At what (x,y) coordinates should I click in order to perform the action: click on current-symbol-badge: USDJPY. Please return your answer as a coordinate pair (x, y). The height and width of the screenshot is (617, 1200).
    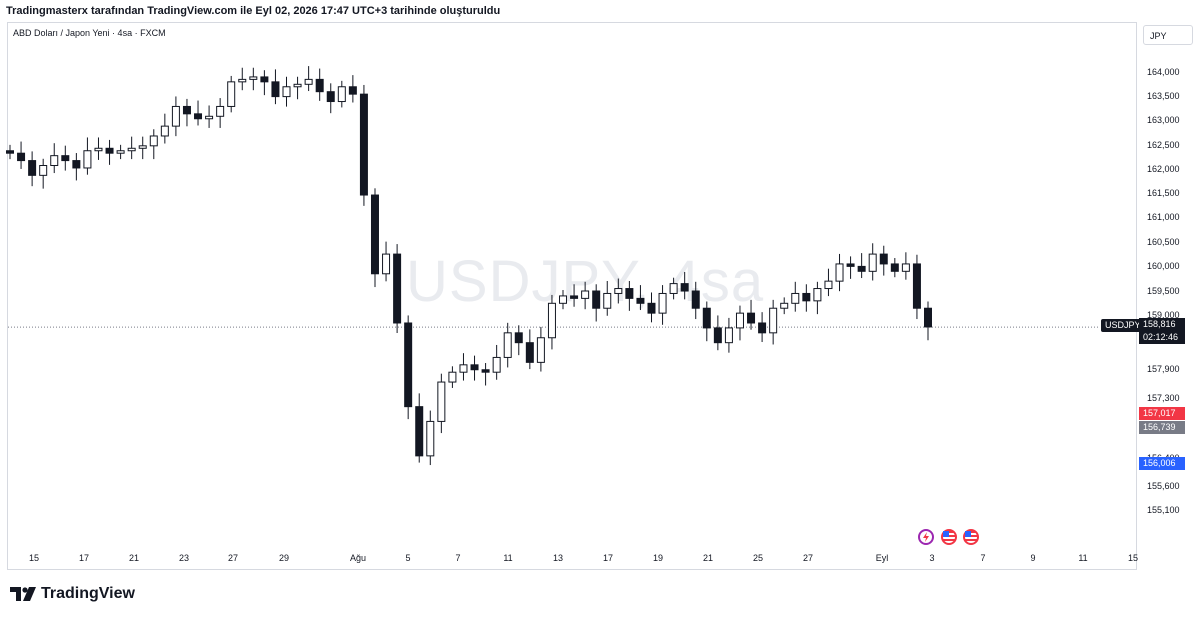
    Looking at the image, I should click on (1123, 325).